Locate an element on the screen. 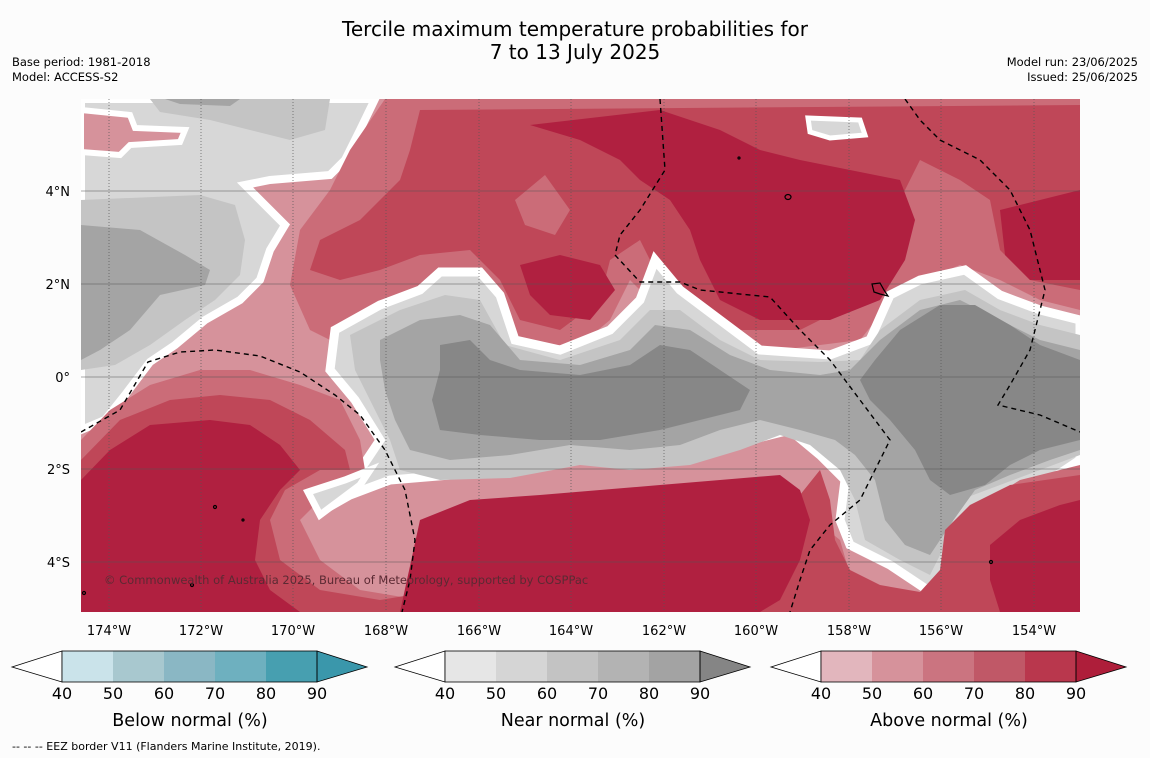  colorbar-below-extend-high is located at coordinates (342, 666).